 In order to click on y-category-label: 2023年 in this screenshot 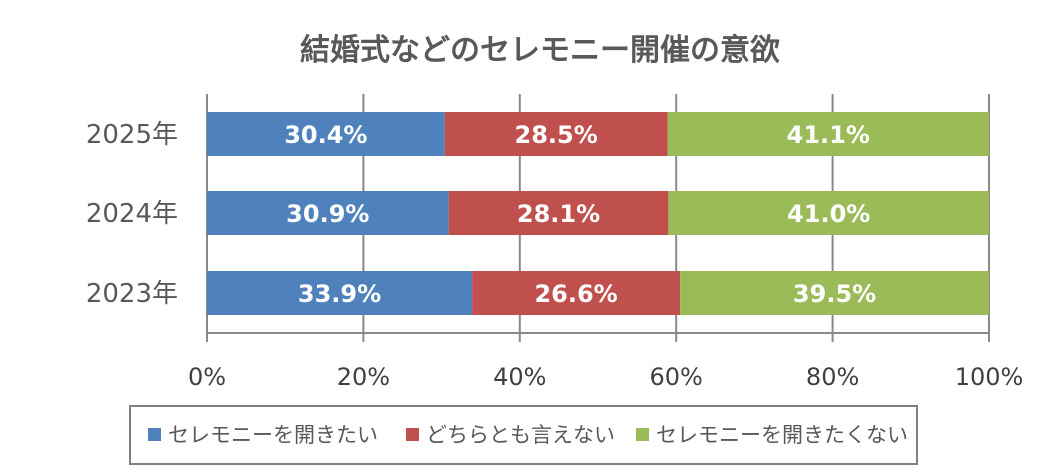, I will do `click(132, 294)`.